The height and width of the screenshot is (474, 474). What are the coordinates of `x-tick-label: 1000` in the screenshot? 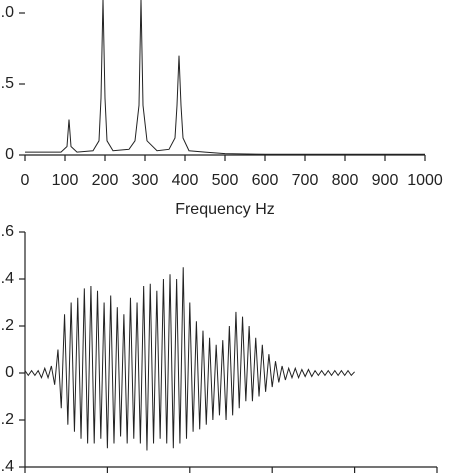 It's located at (425, 180).